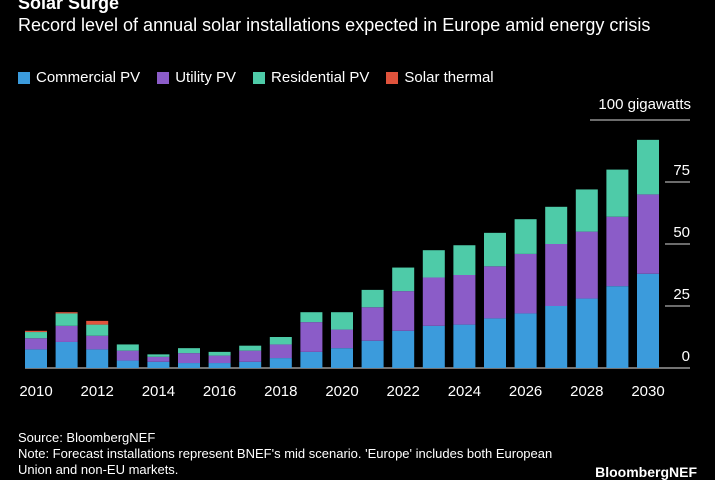  I want to click on legend-swatch-utility-pv, so click(163, 77).